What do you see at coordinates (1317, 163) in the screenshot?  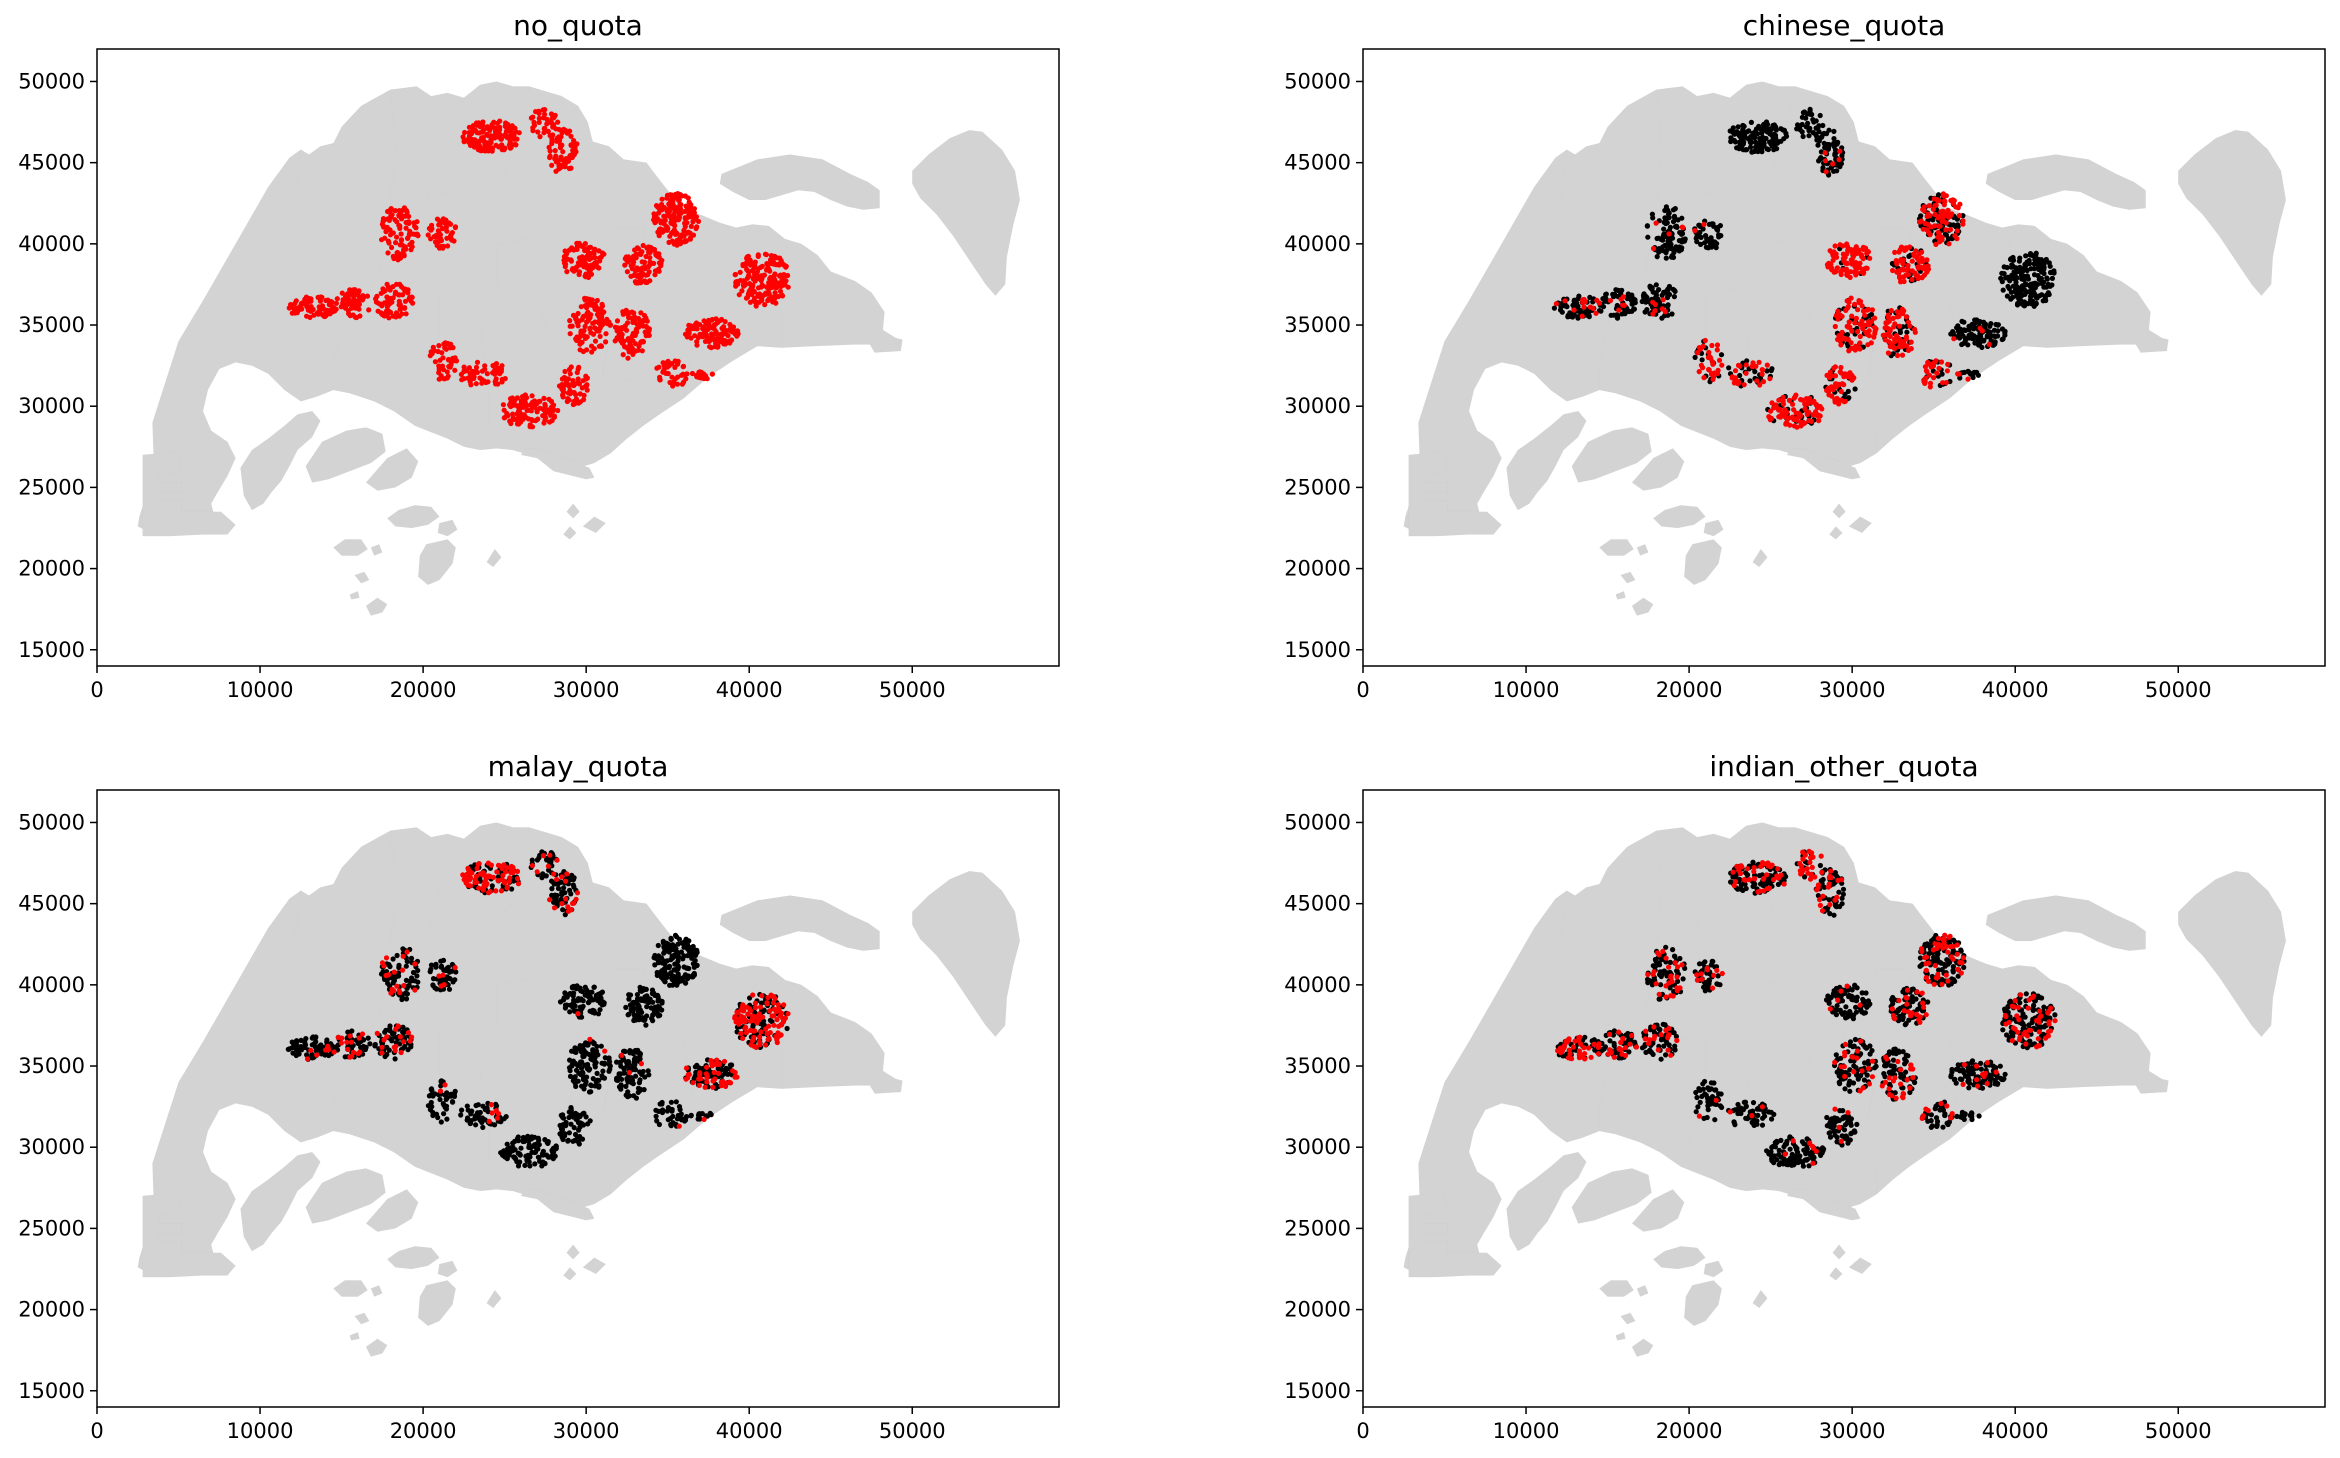 I see `y-tick-label: 45000` at bounding box center [1317, 163].